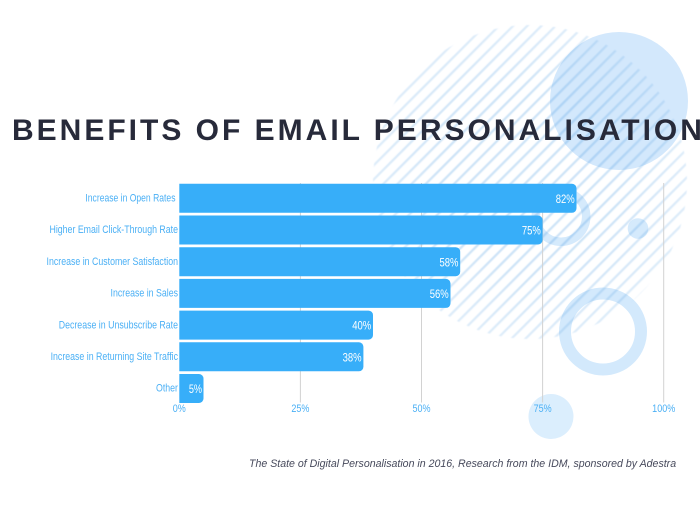  I want to click on svg-text: 38%, so click(352, 357).